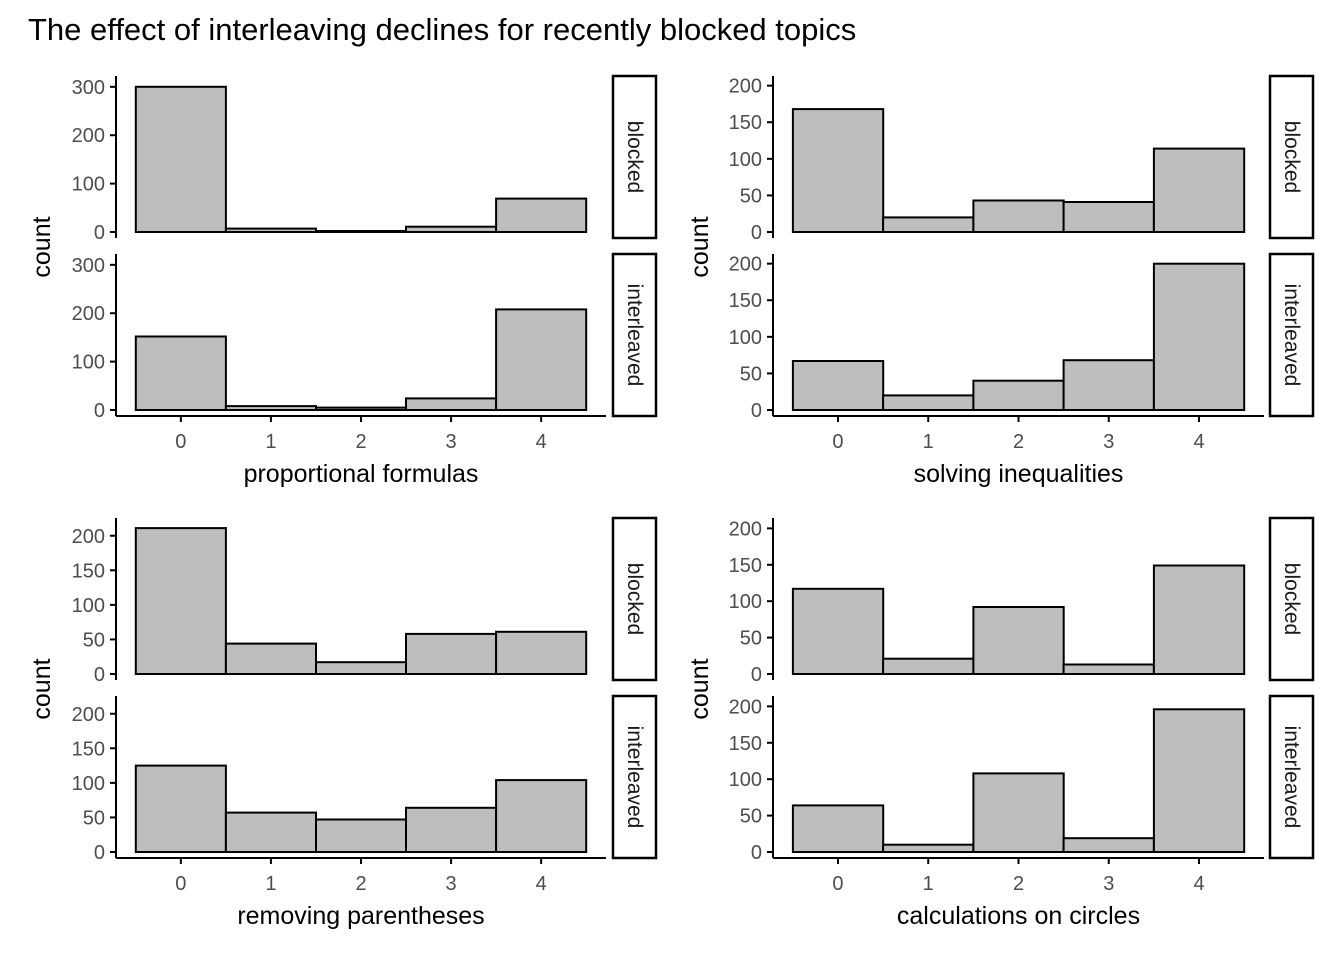  I want to click on x-axis-title: solving inequalities, so click(1019, 474).